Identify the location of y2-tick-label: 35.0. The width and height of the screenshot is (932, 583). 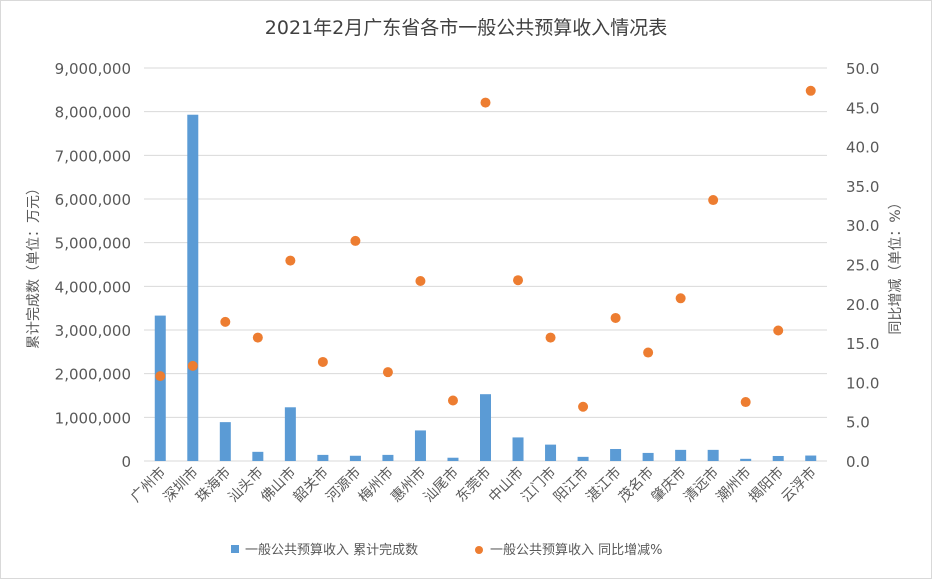
(862, 187).